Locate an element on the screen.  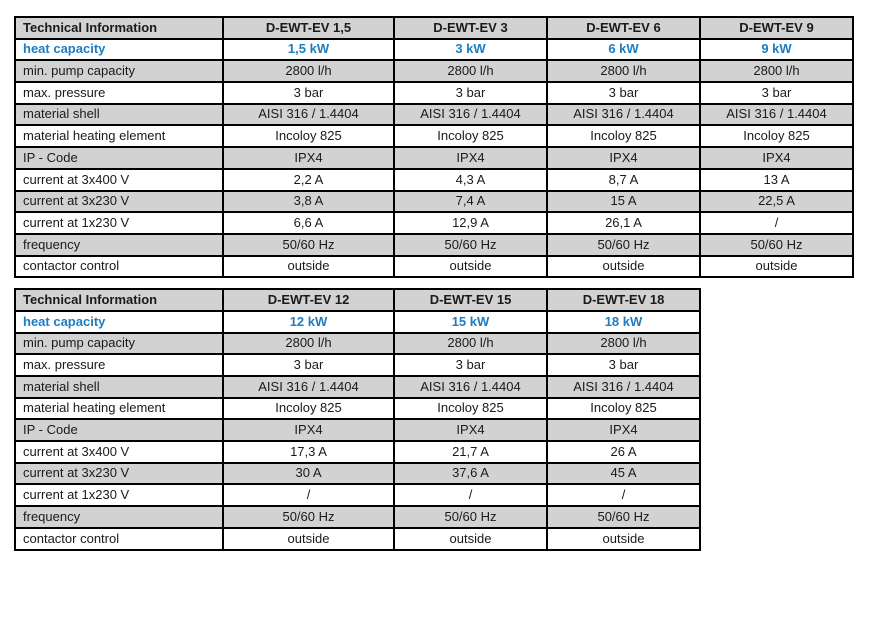
value-cell: 4,3 A is located at coordinates (470, 179).